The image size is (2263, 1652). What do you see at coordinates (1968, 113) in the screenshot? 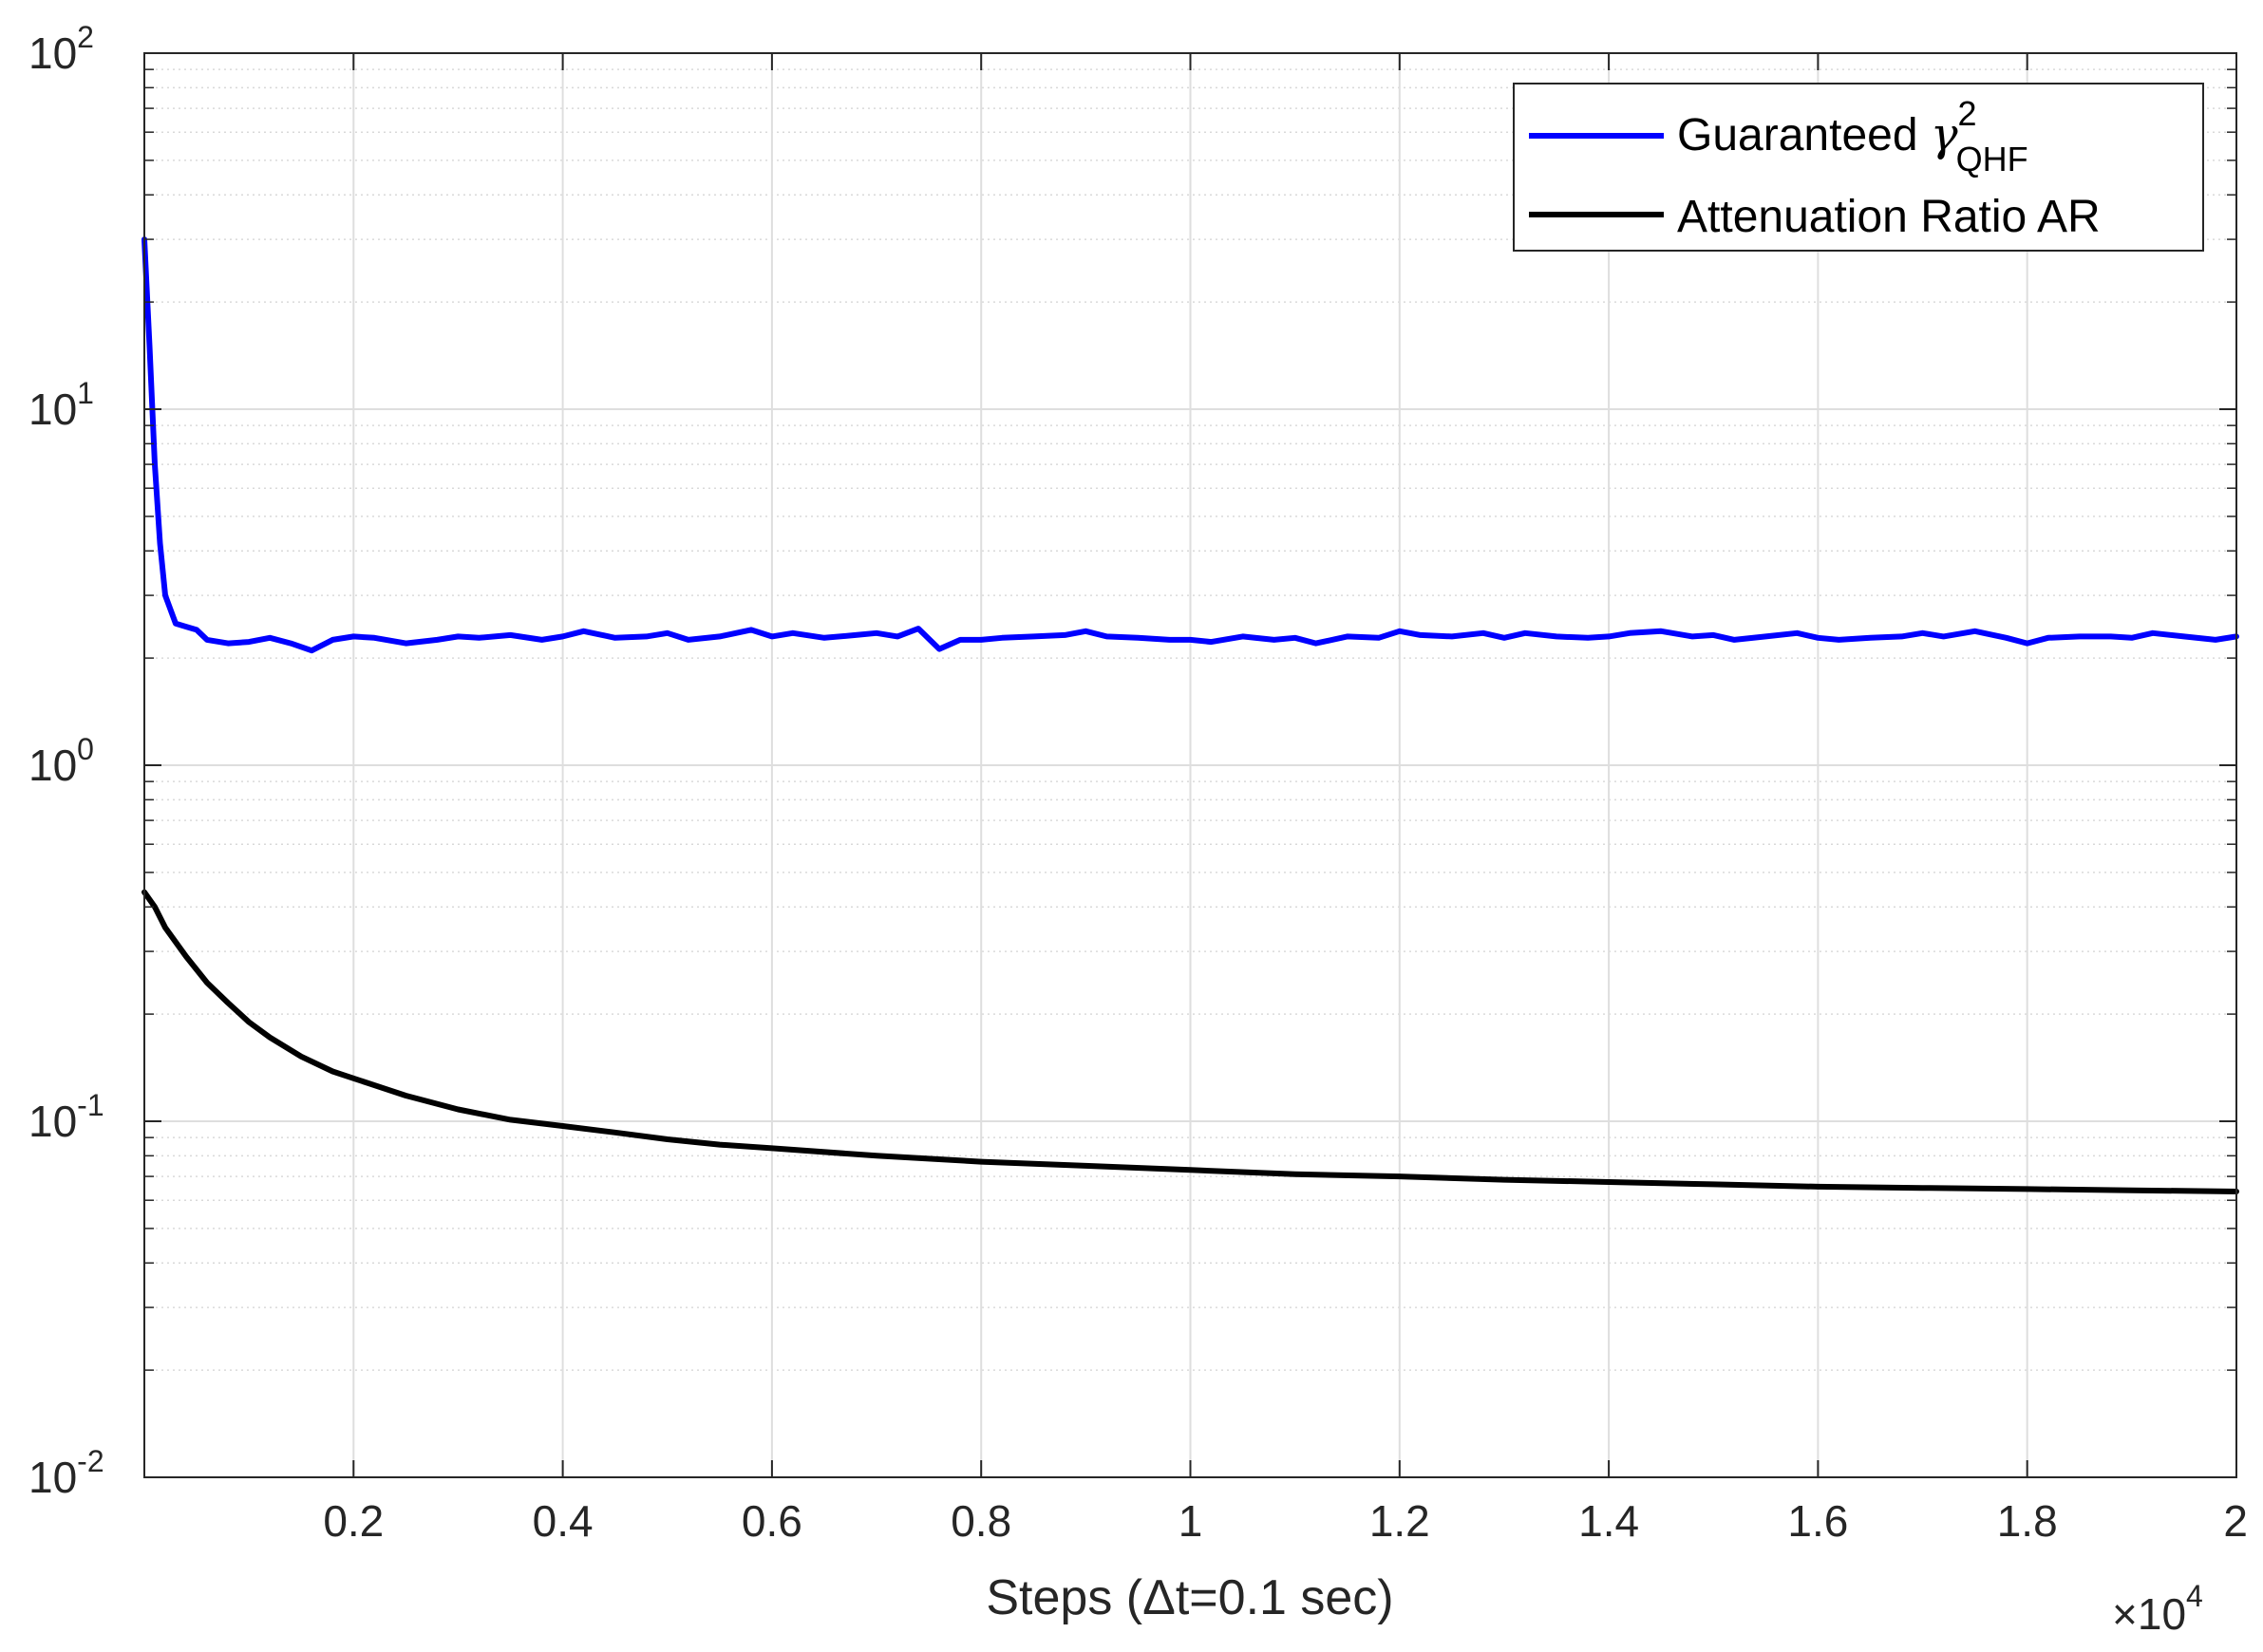
I see `legend-superscript: 2` at bounding box center [1968, 113].